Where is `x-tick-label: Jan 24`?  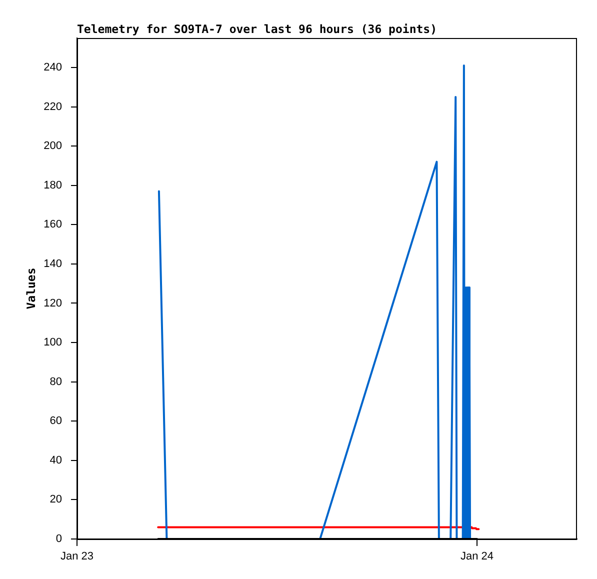
x-tick-label: Jan 24 is located at coordinates (477, 556).